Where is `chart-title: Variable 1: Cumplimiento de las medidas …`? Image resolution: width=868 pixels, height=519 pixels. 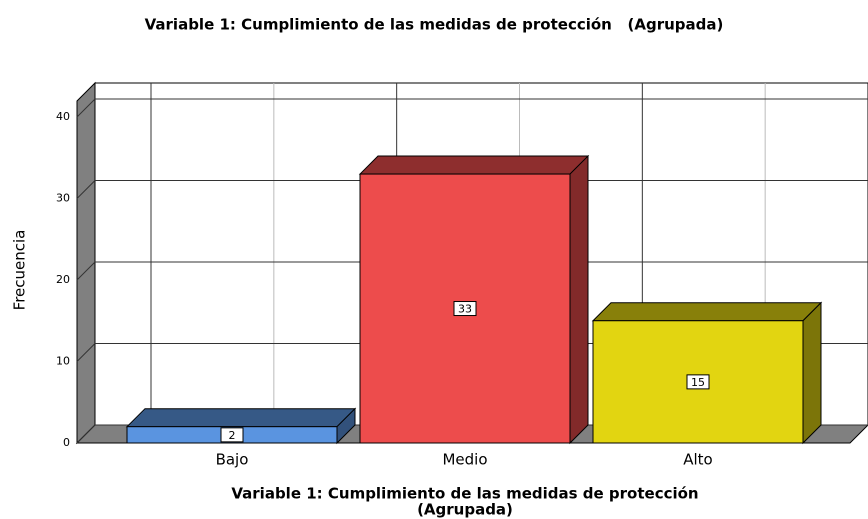
chart-title: Variable 1: Cumplimiento de las medidas … is located at coordinates (434, 25).